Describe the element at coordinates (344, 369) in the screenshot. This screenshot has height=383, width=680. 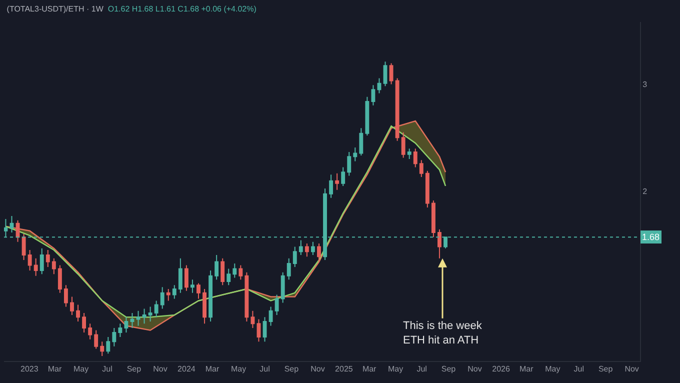
I see `x-tick-label: 2025` at that location.